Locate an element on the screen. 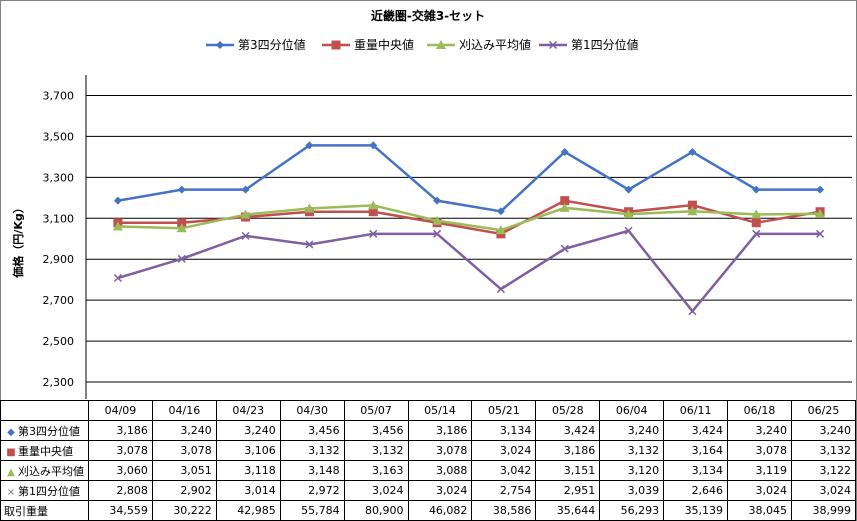 Image resolution: width=857 pixels, height=521 pixels. data-label: 3,456 is located at coordinates (312, 430).